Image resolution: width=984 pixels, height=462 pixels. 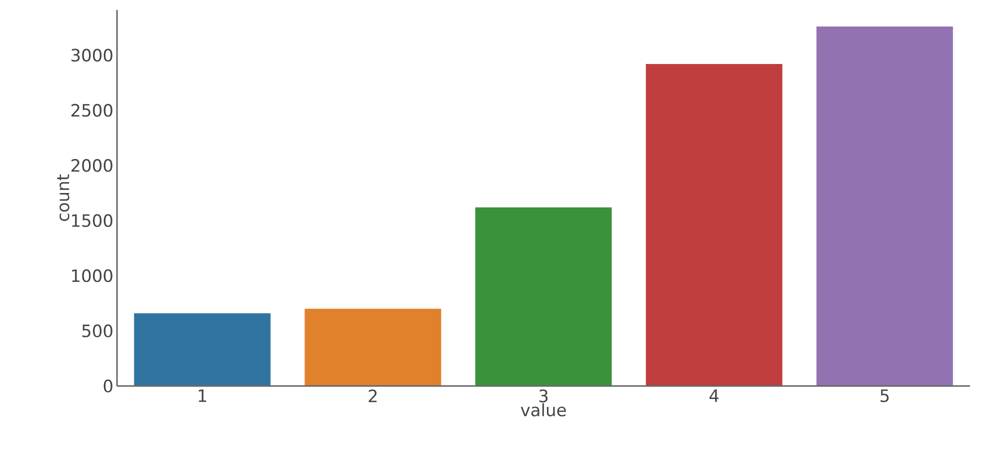 What do you see at coordinates (91, 110) in the screenshot?
I see `y-tick-label: 2500` at bounding box center [91, 110].